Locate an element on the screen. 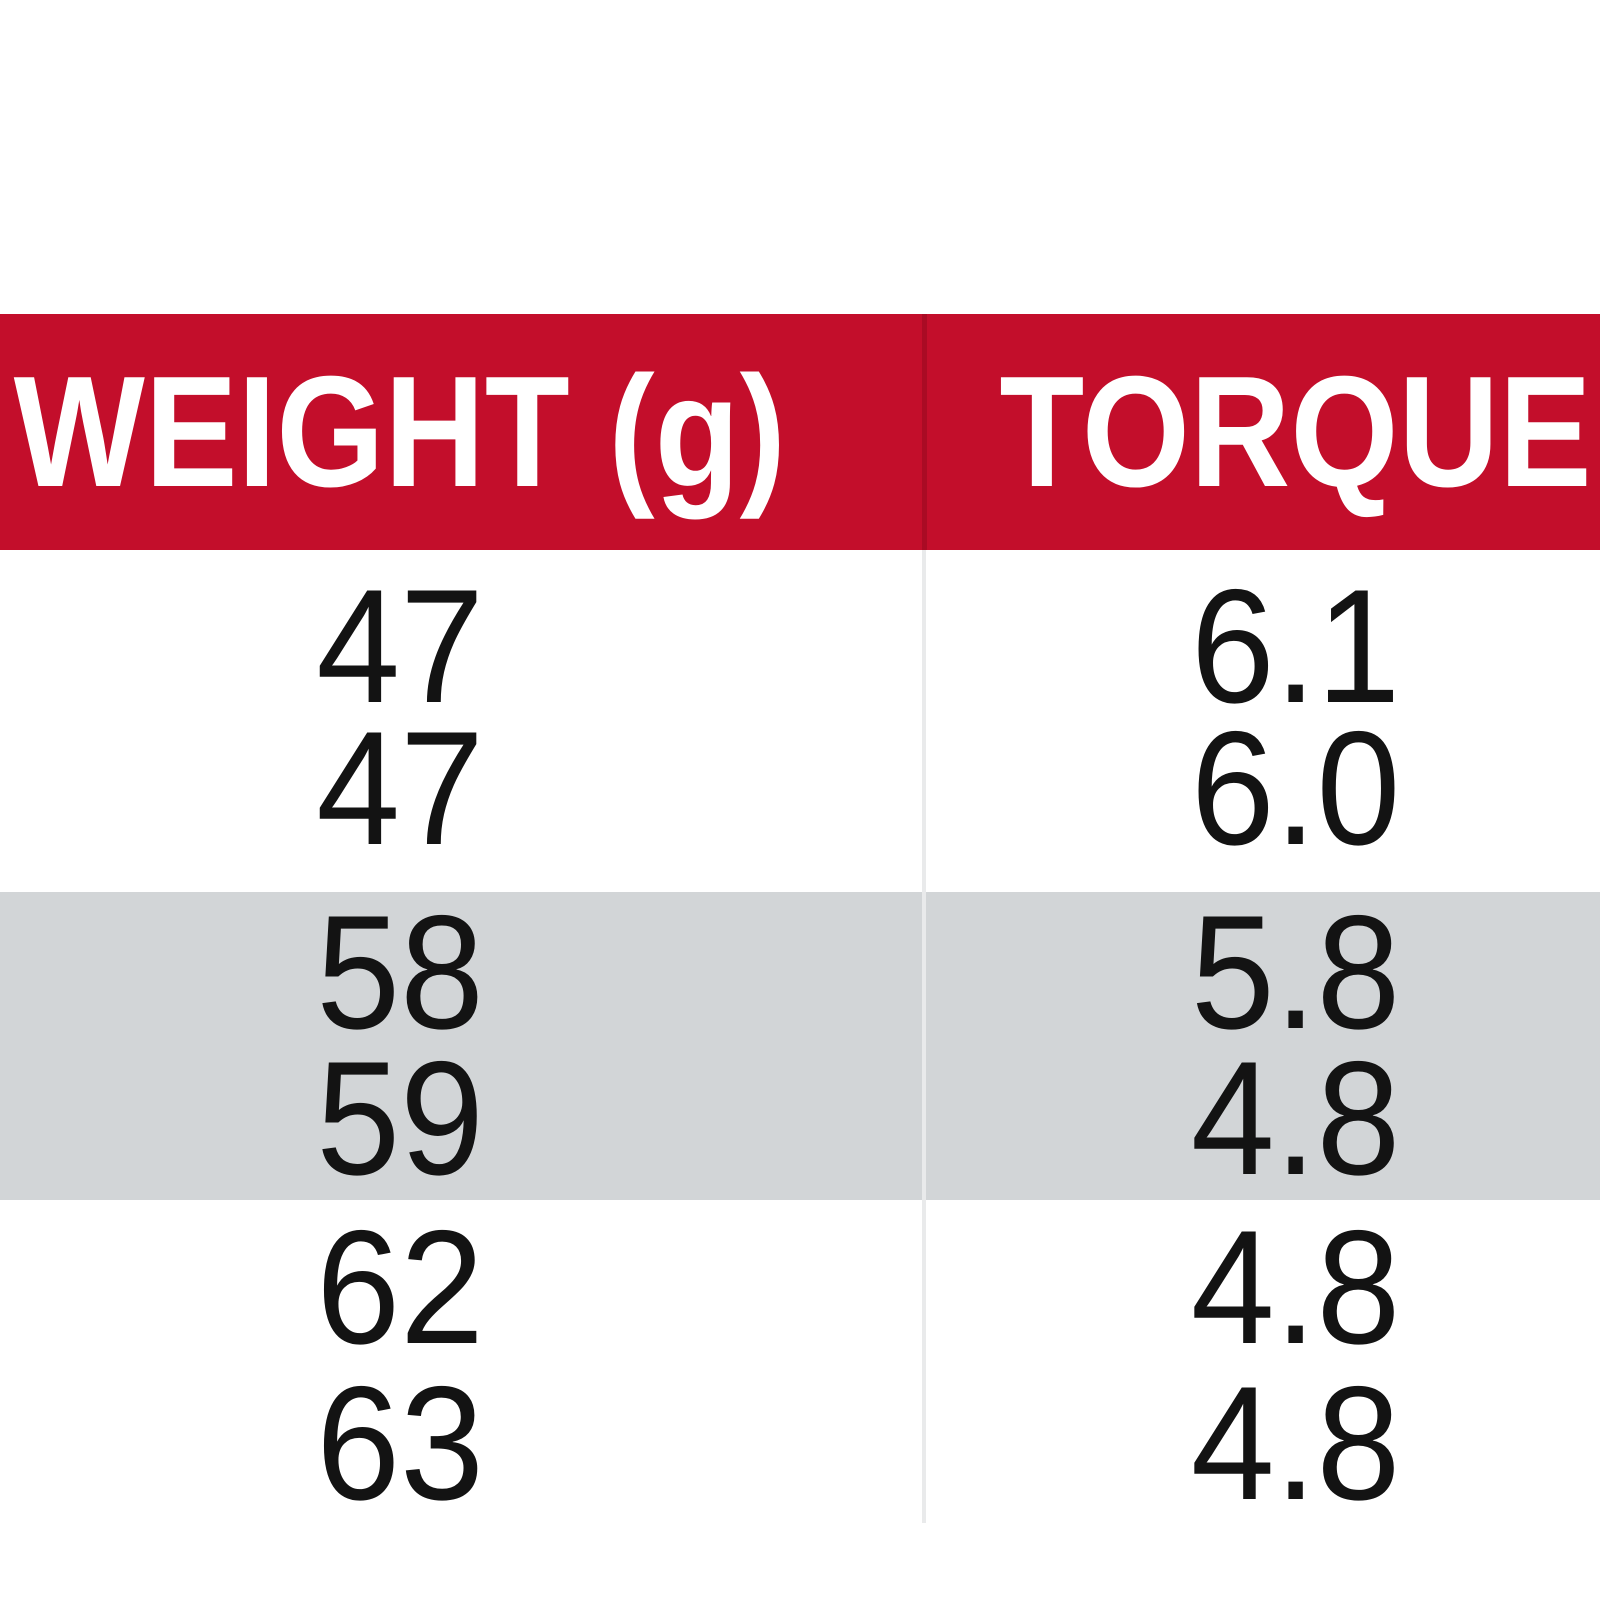 The image size is (1600, 1600). header-torque-label: TORQUE is located at coordinates (1296, 431).